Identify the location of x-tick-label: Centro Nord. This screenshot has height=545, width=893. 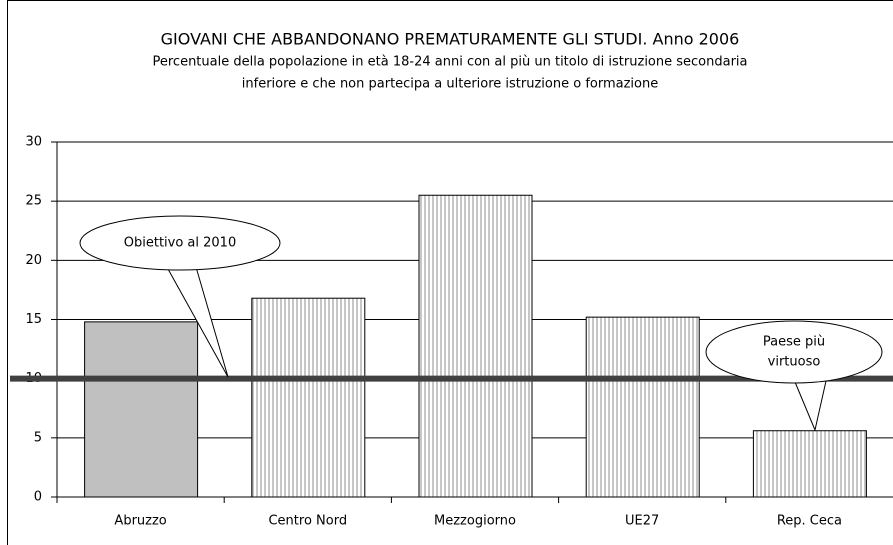
(307, 521).